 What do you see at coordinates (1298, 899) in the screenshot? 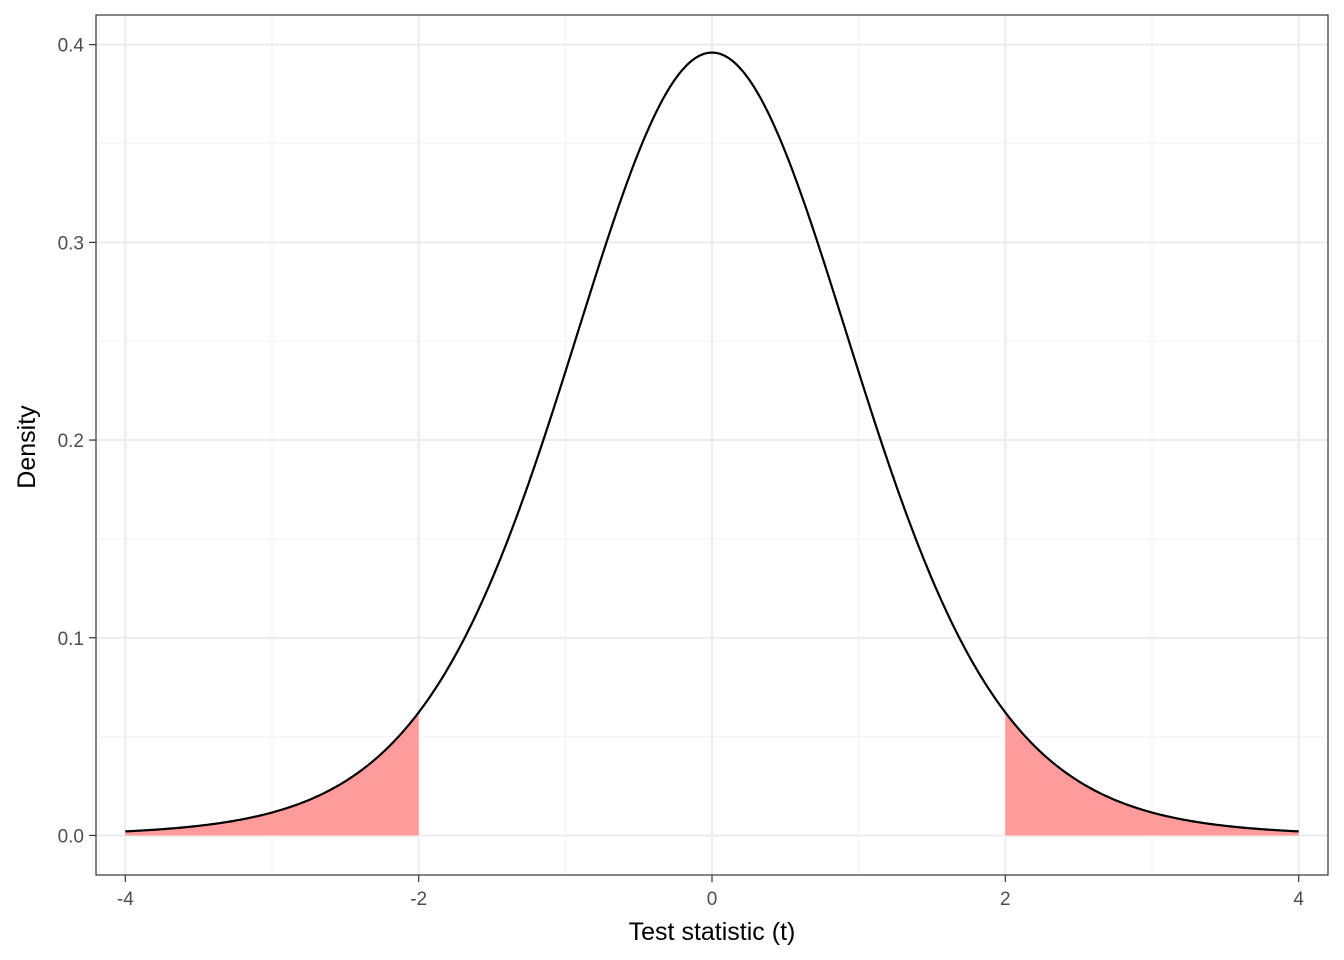
I see `x-tick-label: 4` at bounding box center [1298, 899].